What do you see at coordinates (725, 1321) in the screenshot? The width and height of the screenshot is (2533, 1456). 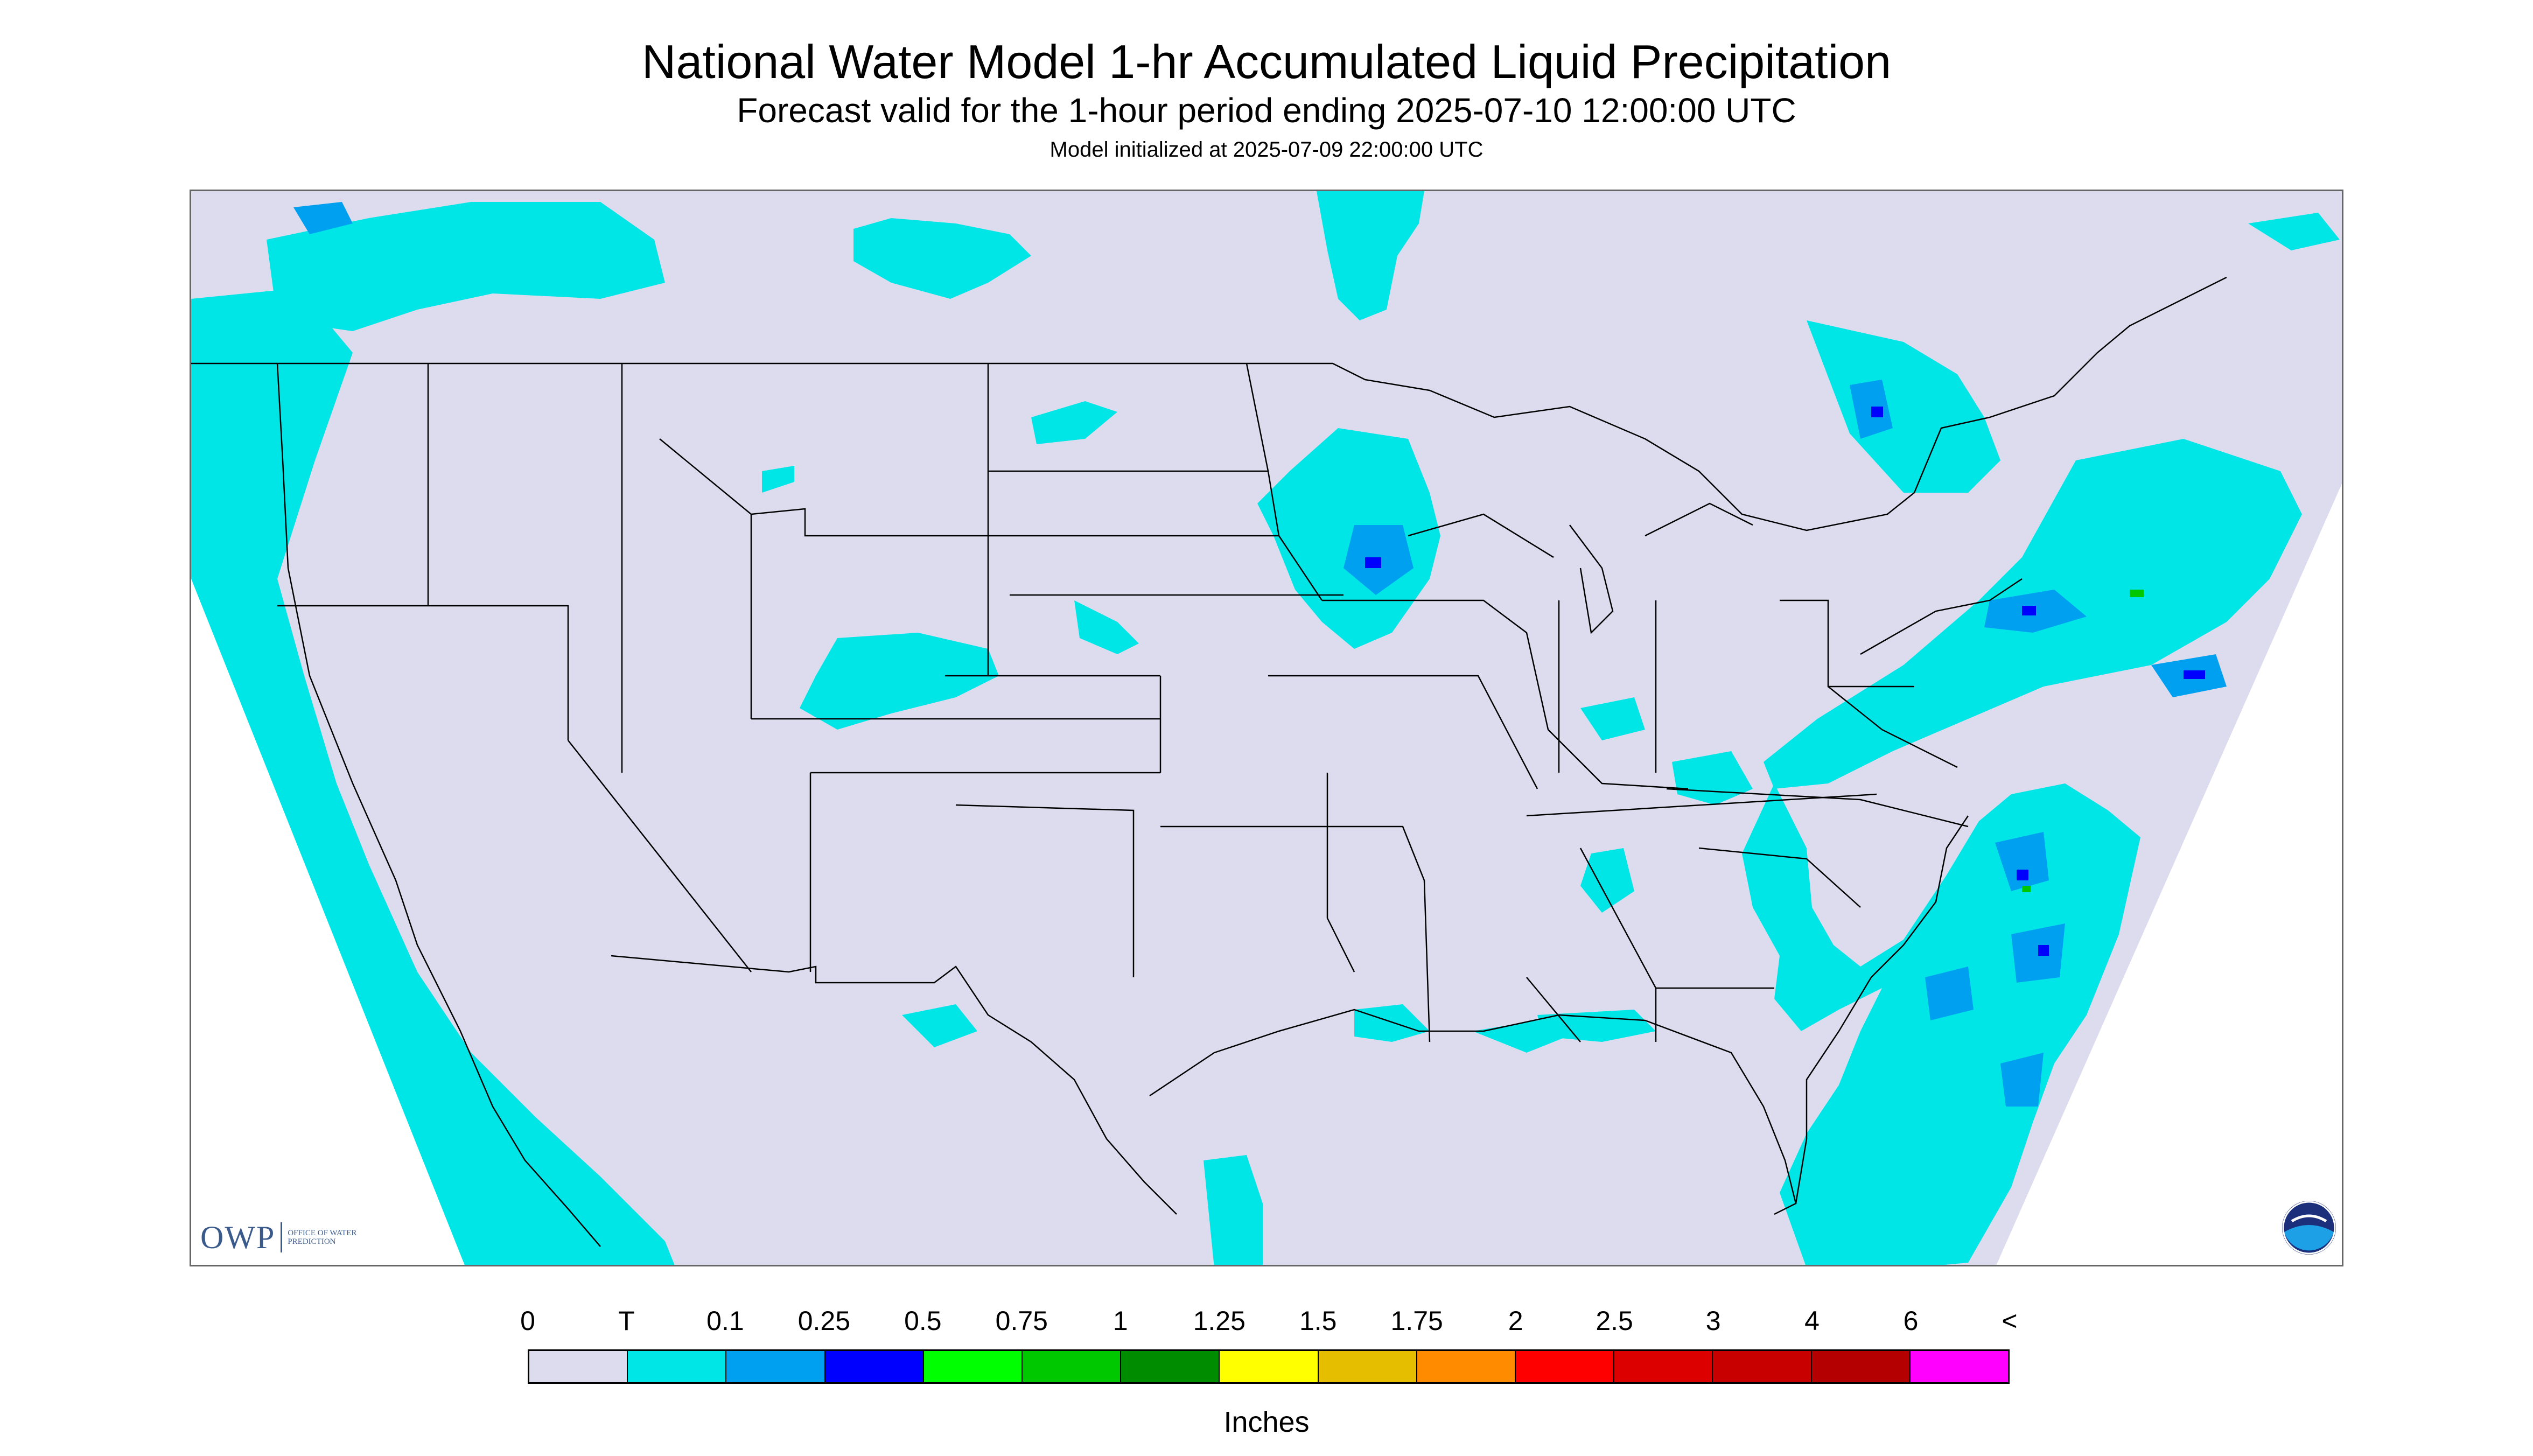 I see `legend-tick-label: 0.1` at bounding box center [725, 1321].